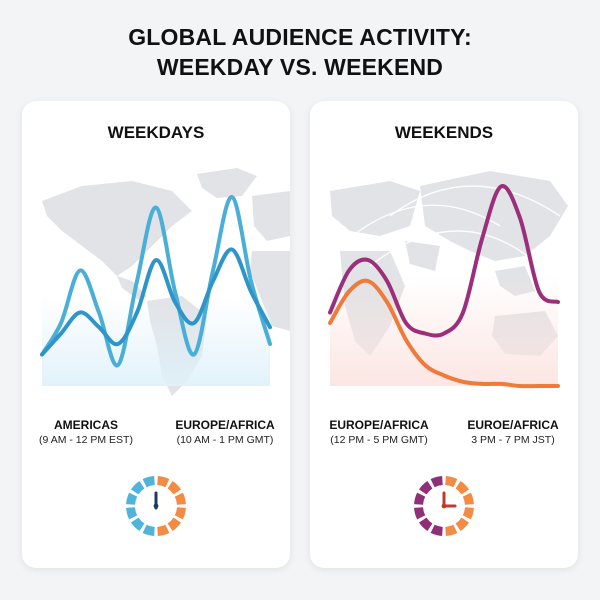 This screenshot has width=600, height=600. Describe the element at coordinates (270, 291) in the screenshot. I see `map-africa` at that location.